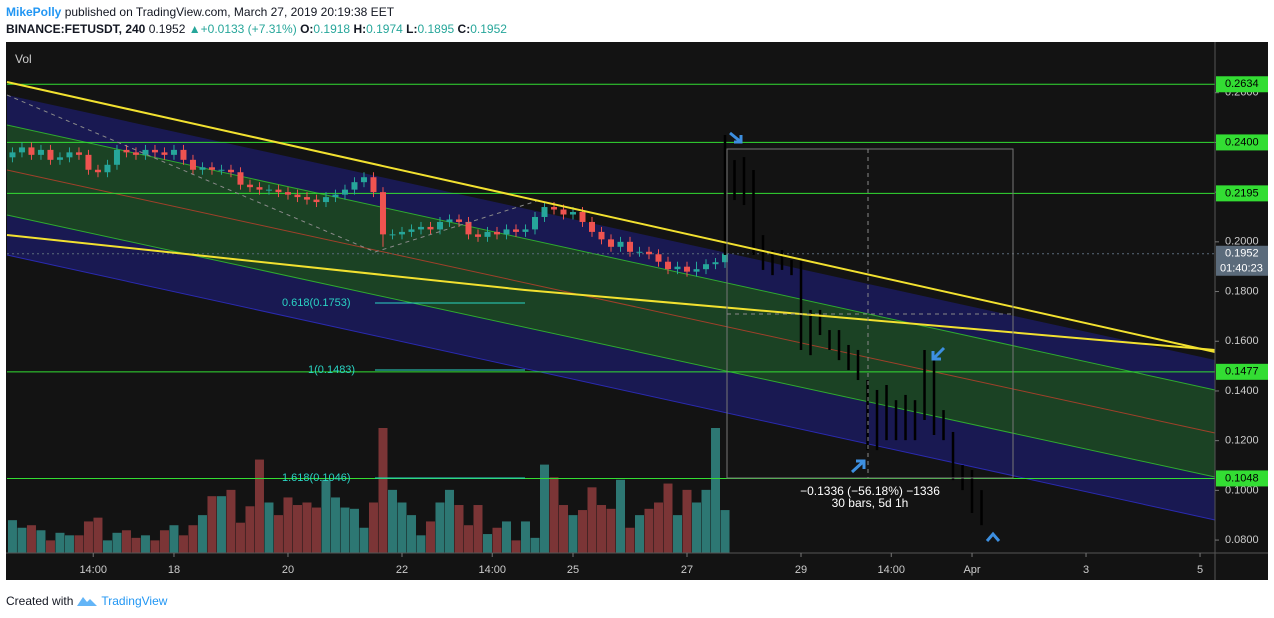  I want to click on x-tick-label: Apr, so click(971, 570).